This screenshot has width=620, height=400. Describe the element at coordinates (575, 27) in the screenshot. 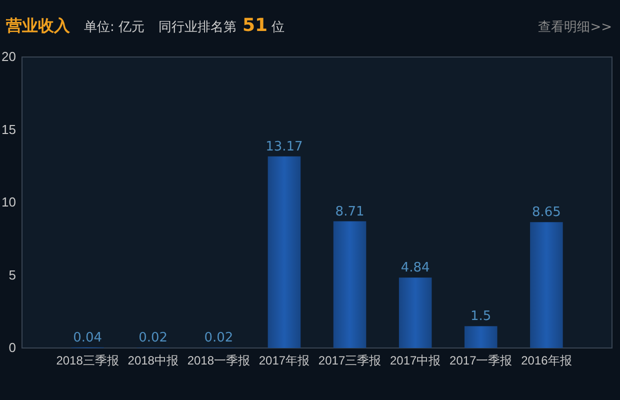

I see `text: 查看明细>>` at that location.